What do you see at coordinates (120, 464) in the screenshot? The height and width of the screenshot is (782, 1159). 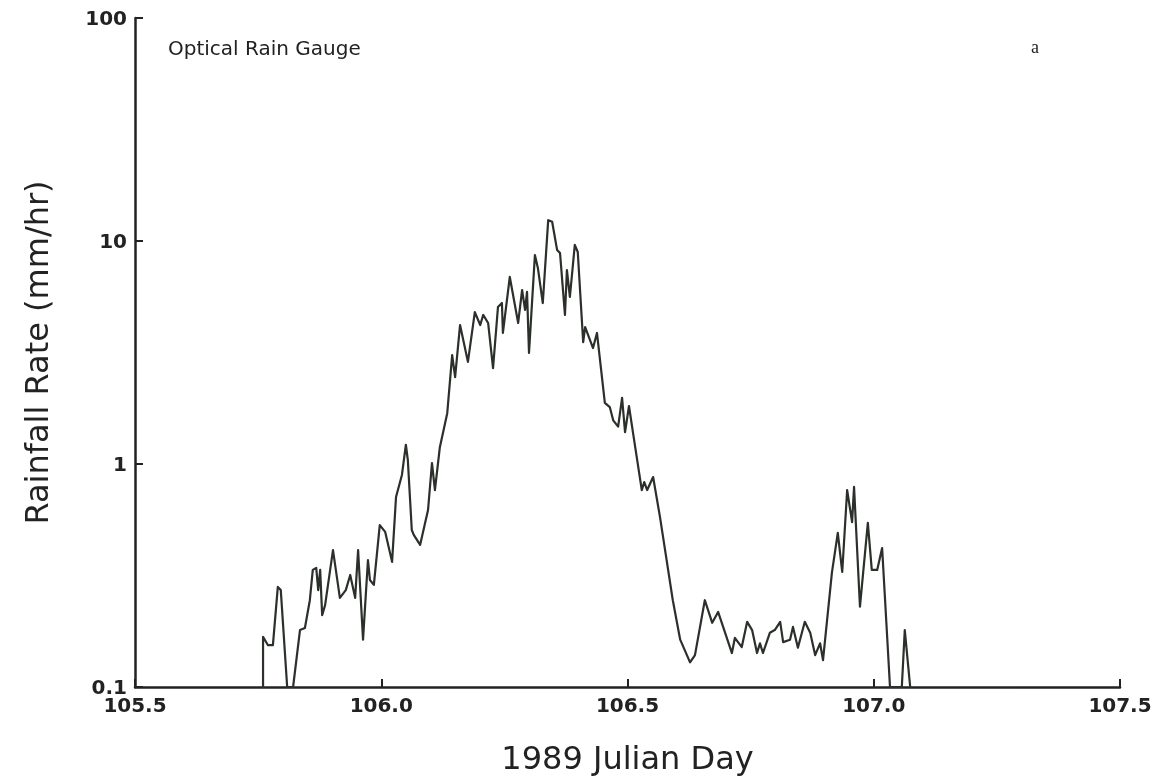 I see `y-tick-label: 1` at bounding box center [120, 464].